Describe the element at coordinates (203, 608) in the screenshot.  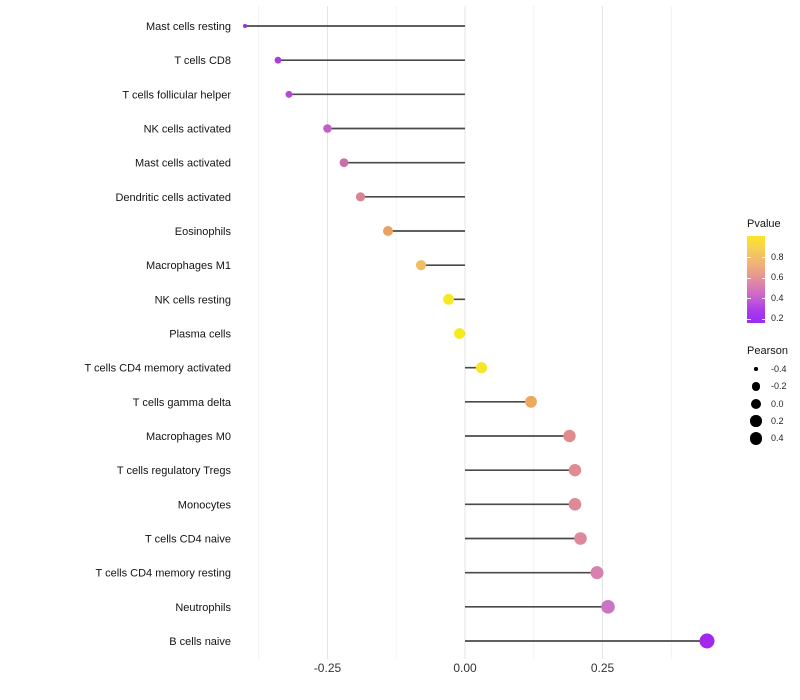
I see `category-label: Neutrophils` at that location.